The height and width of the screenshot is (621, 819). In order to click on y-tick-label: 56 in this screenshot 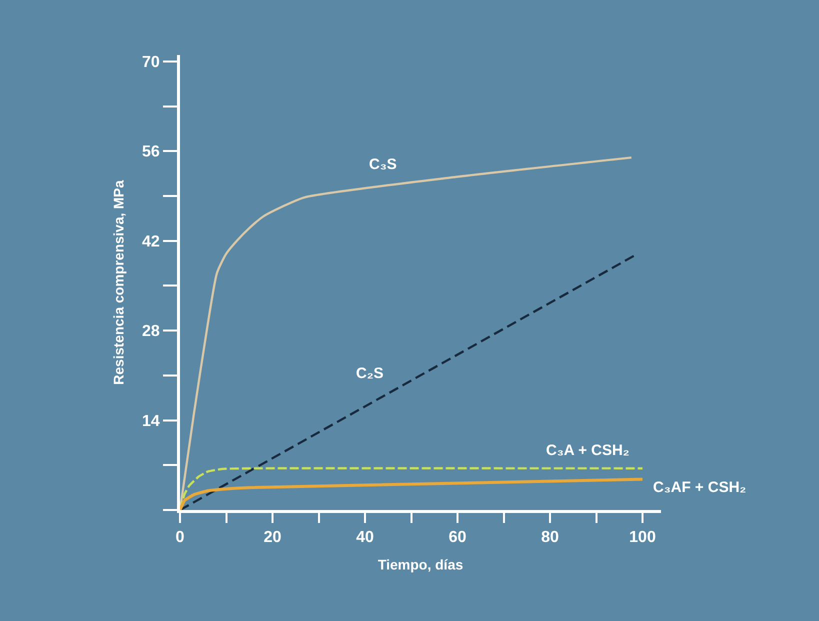, I will do `click(151, 152)`.